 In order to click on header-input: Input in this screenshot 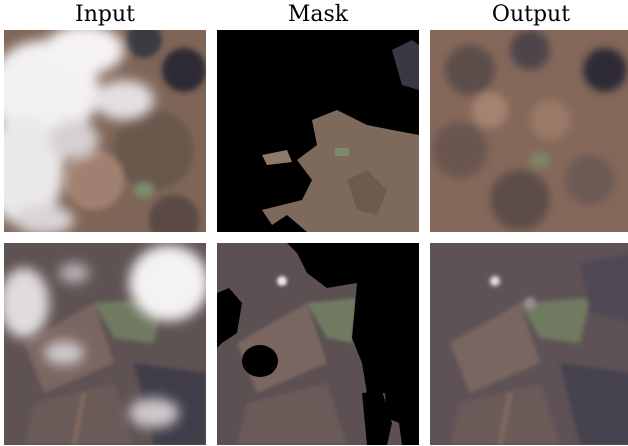, I will do `click(105, 14)`.